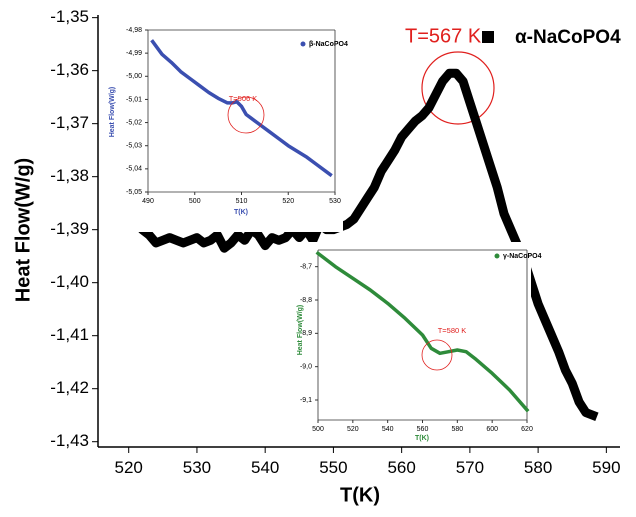 The height and width of the screenshot is (517, 636). What do you see at coordinates (306, 267) in the screenshot?
I see `y-tick-label: -8,7` at bounding box center [306, 267].